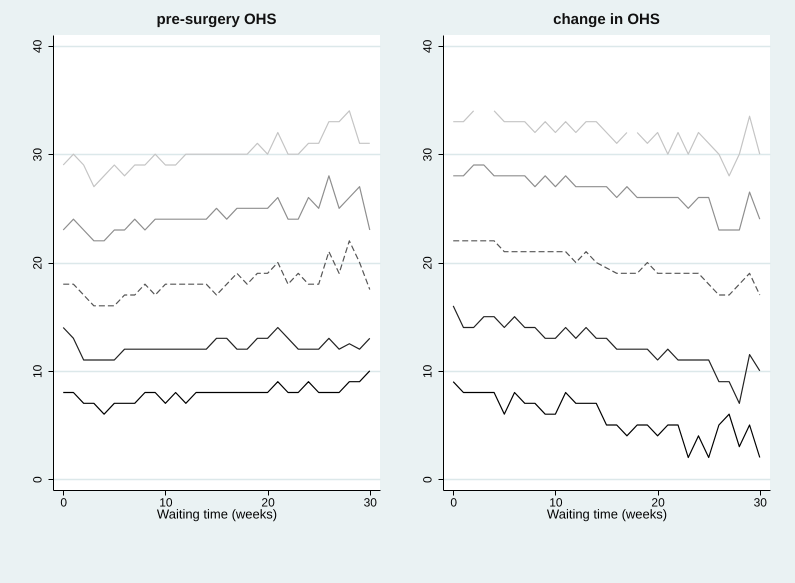  I want to click on chart-title: change in OHS, so click(606, 19).